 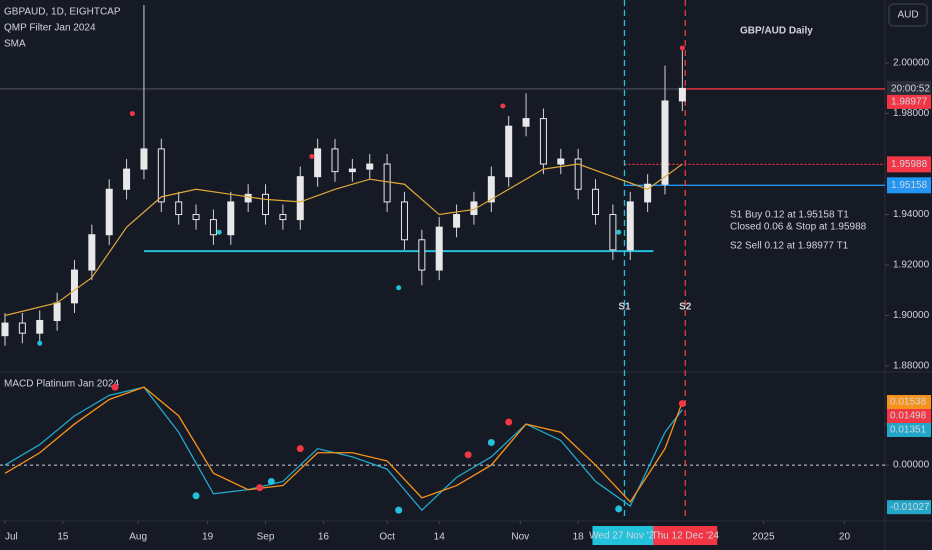 I want to click on scale-label: -0.01027, so click(x=910, y=507).